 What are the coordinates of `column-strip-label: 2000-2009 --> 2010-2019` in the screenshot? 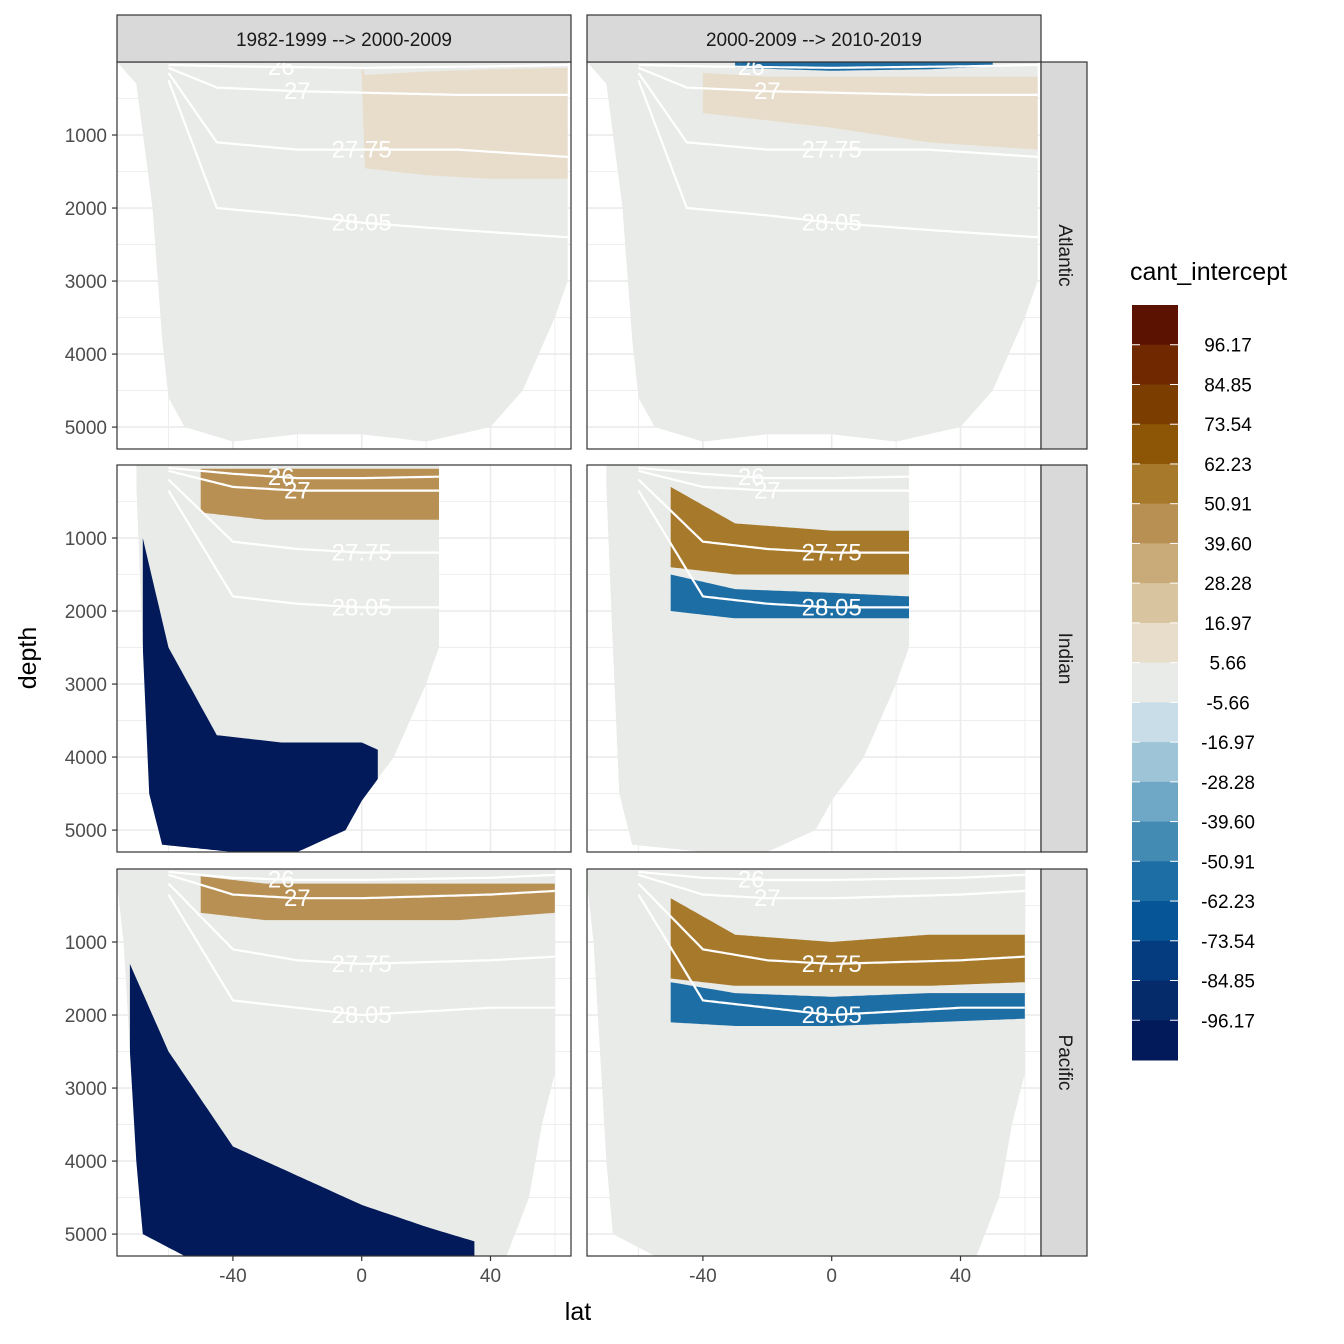 It's located at (814, 40).